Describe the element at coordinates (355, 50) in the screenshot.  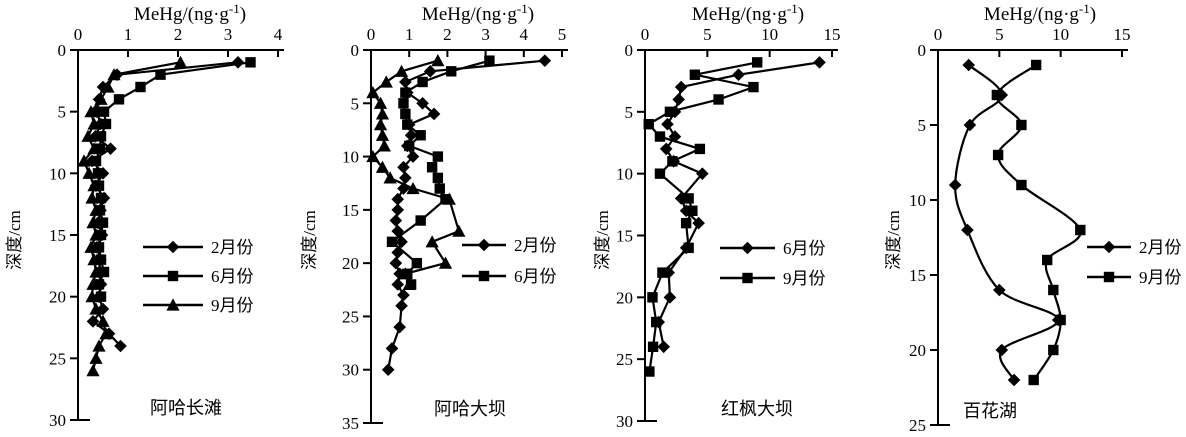
I see `y-tick-label: 0` at that location.